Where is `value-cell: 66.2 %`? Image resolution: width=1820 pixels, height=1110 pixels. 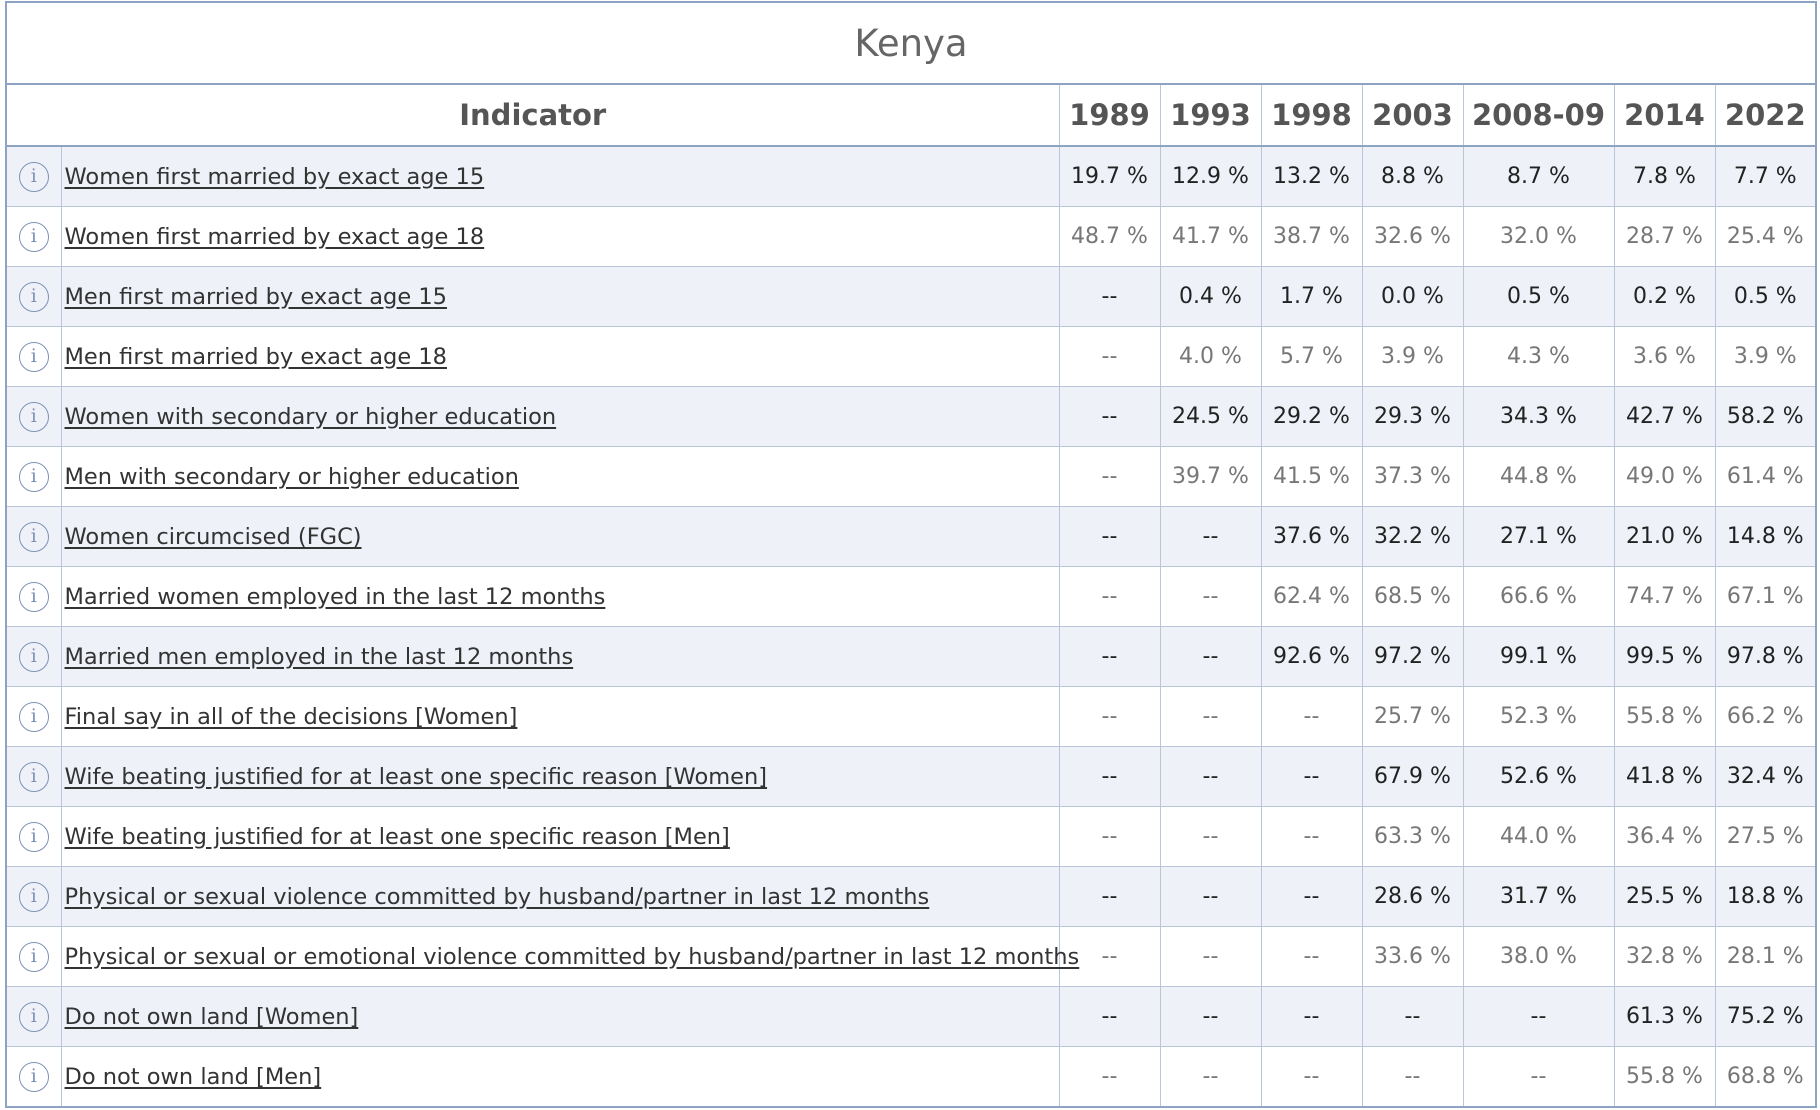 value-cell: 66.2 % is located at coordinates (1765, 716).